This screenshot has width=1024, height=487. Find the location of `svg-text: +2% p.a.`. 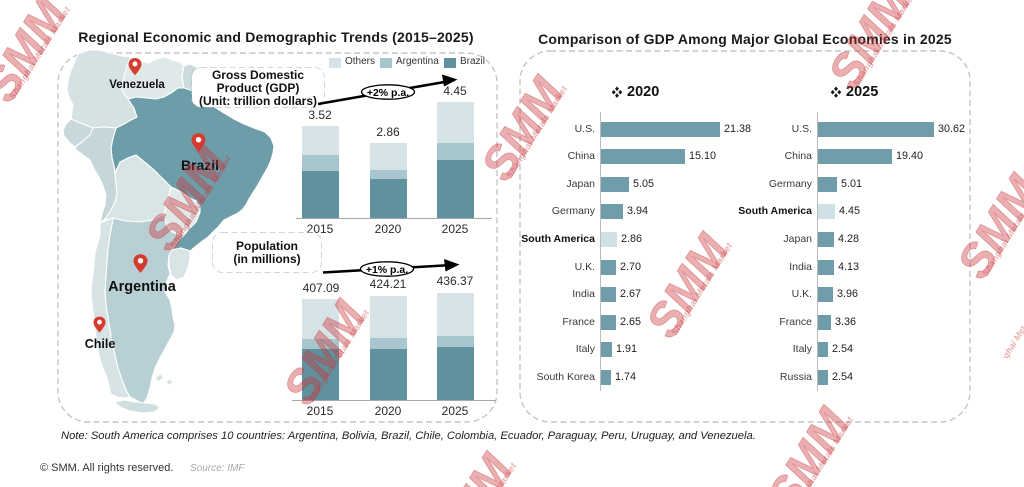

svg-text: +2% p.a. is located at coordinates (388, 93).